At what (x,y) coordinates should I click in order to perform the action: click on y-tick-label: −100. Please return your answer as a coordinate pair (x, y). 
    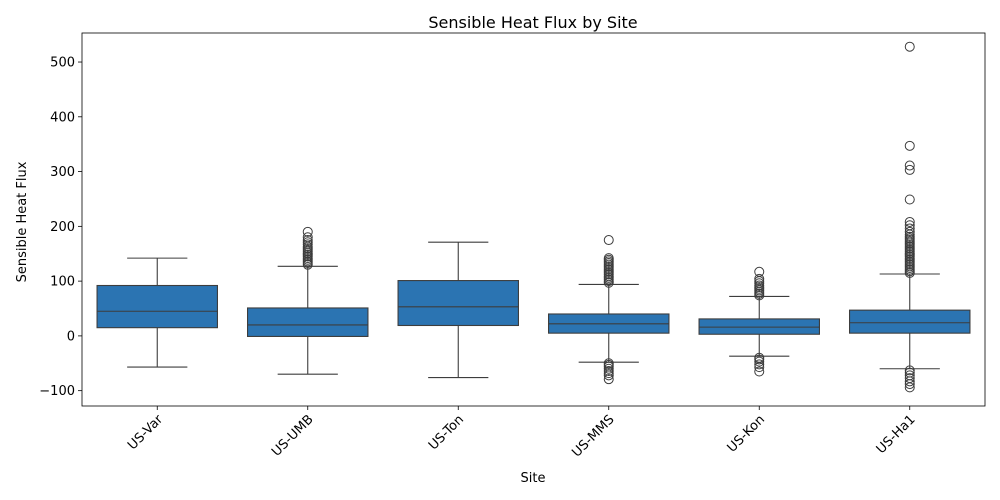
    Looking at the image, I should click on (57, 391).